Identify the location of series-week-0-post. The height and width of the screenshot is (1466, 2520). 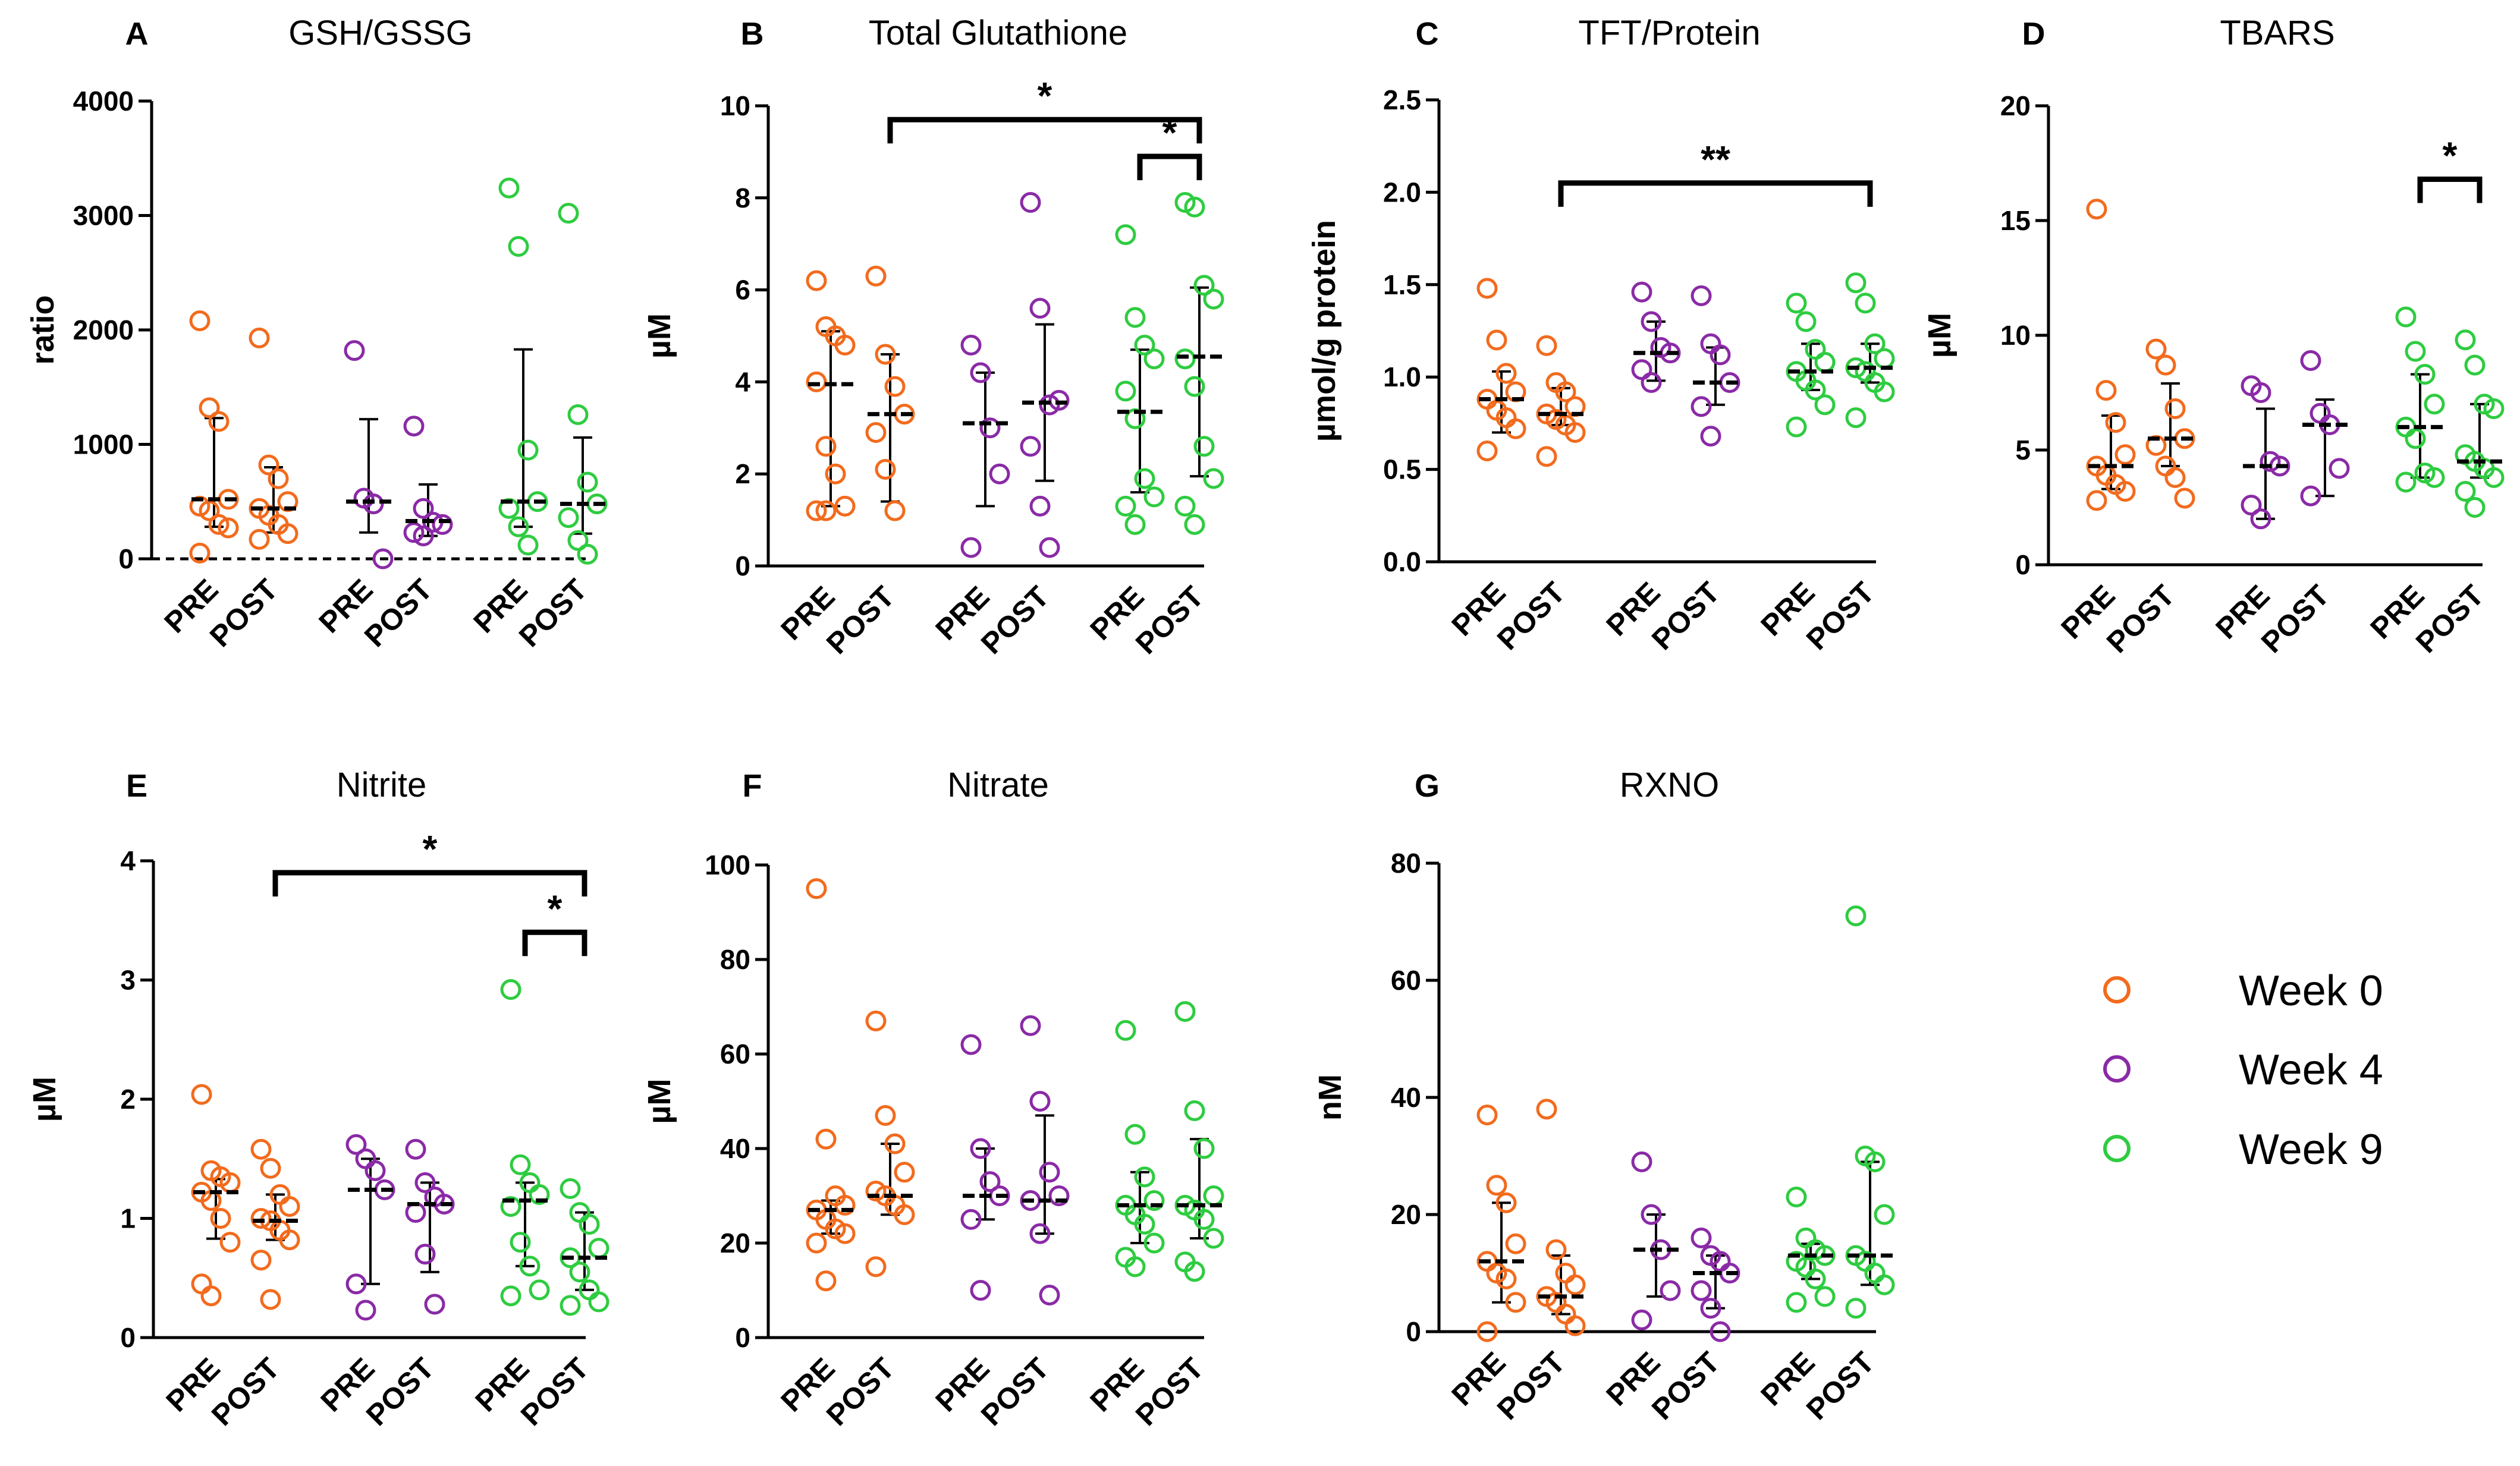
(275, 1224).